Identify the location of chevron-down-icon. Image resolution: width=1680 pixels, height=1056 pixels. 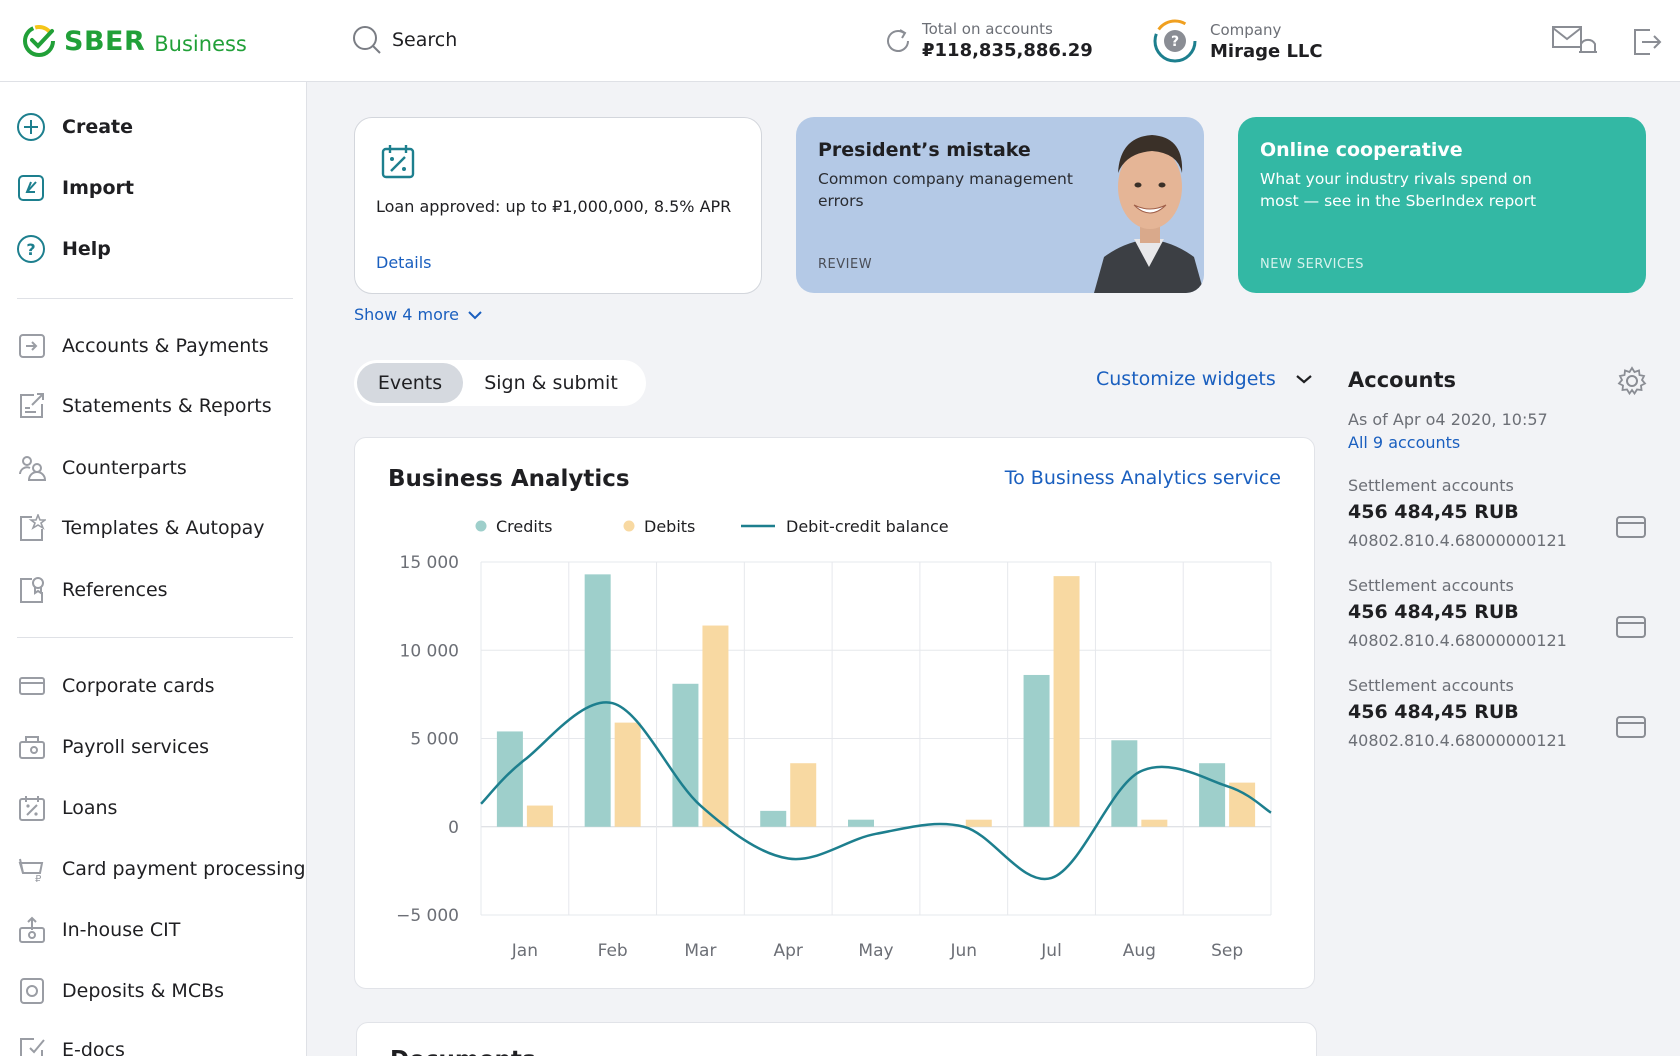
(1304, 379).